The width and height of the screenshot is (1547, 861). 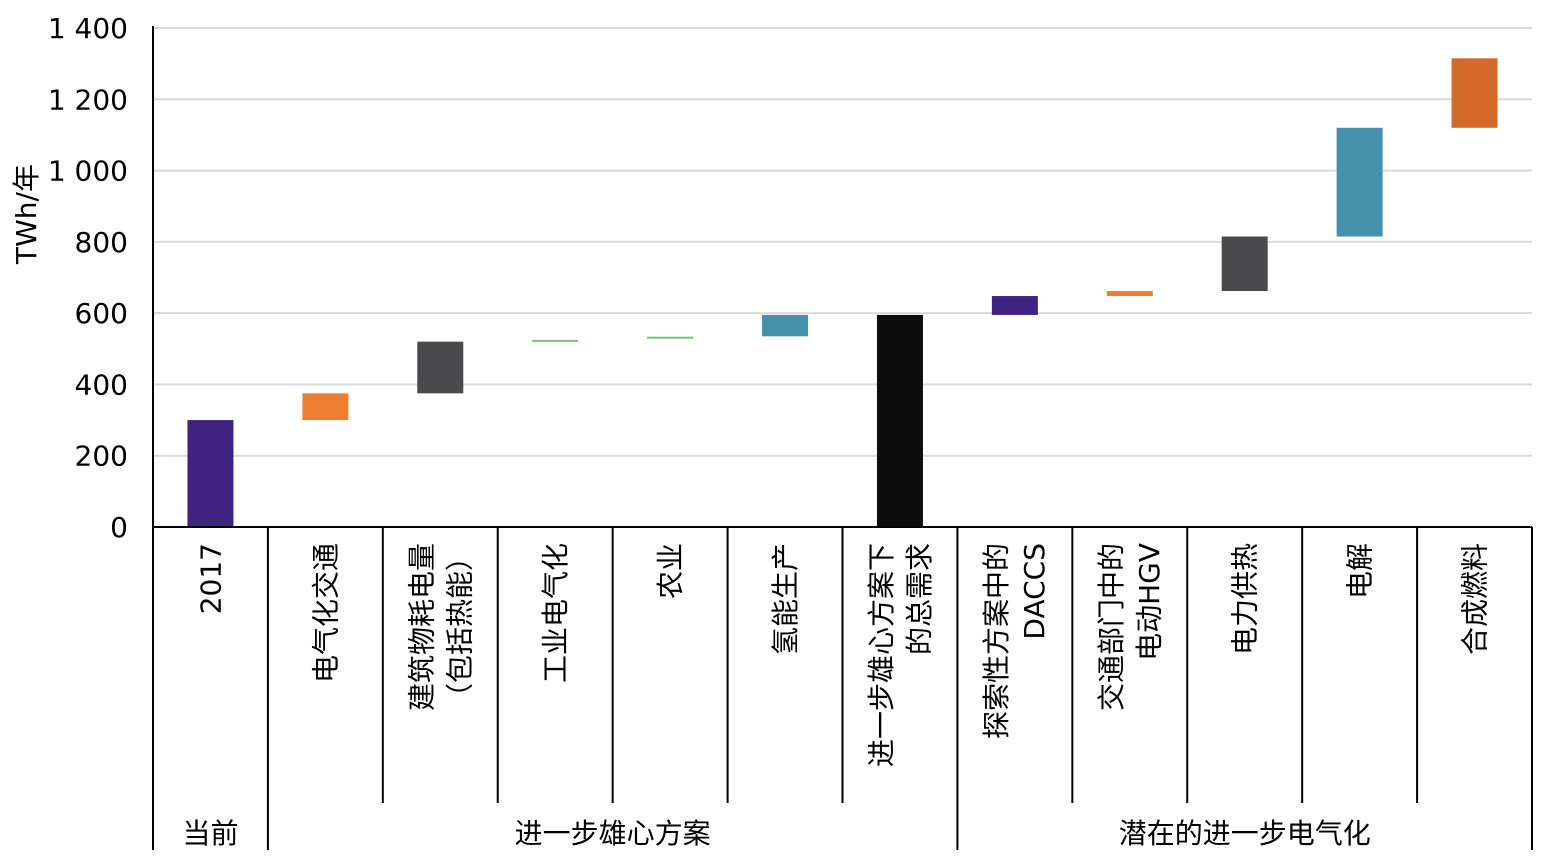 What do you see at coordinates (1475, 599) in the screenshot?
I see `category-label: 合成燃料` at bounding box center [1475, 599].